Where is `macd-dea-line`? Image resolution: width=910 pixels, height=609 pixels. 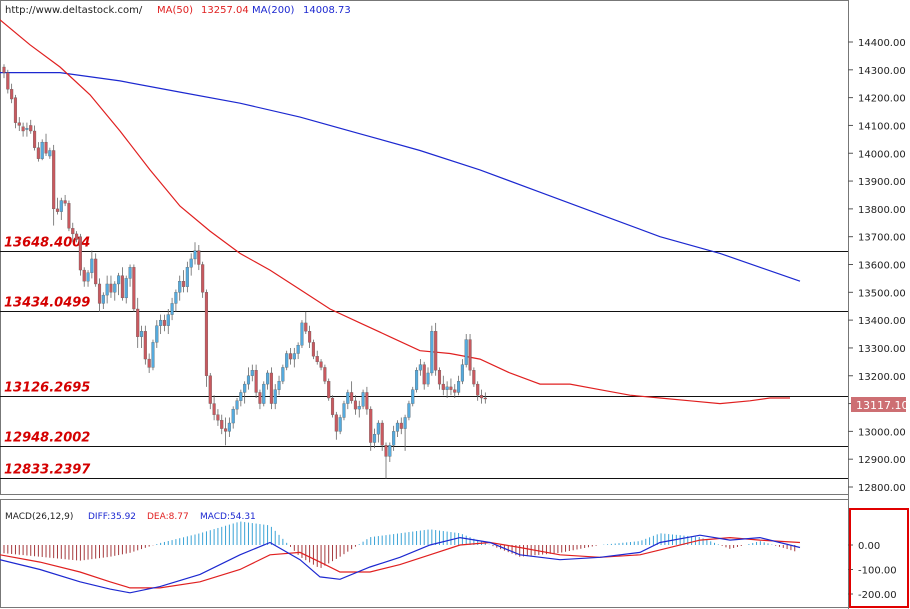 macd-dea-line is located at coordinates (400, 562).